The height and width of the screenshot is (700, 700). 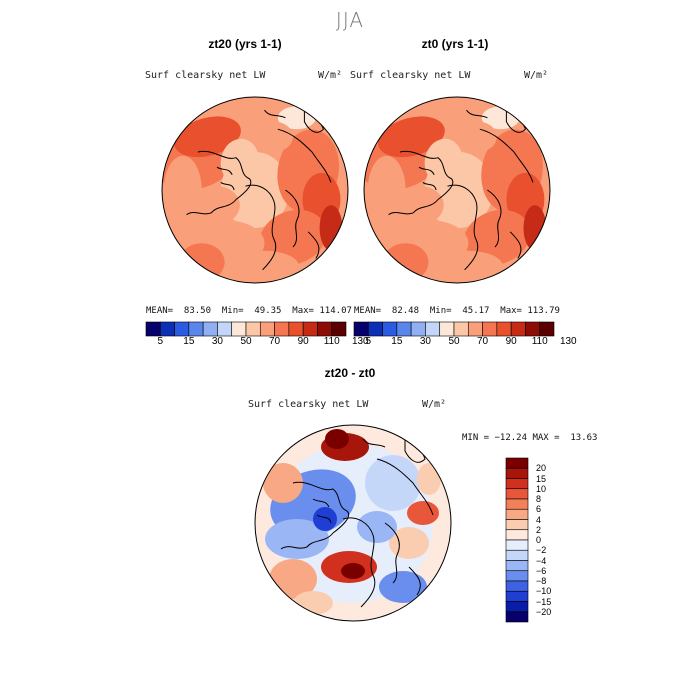 What do you see at coordinates (541, 488) in the screenshot?
I see `colorbar-tick-label: 10` at bounding box center [541, 488].